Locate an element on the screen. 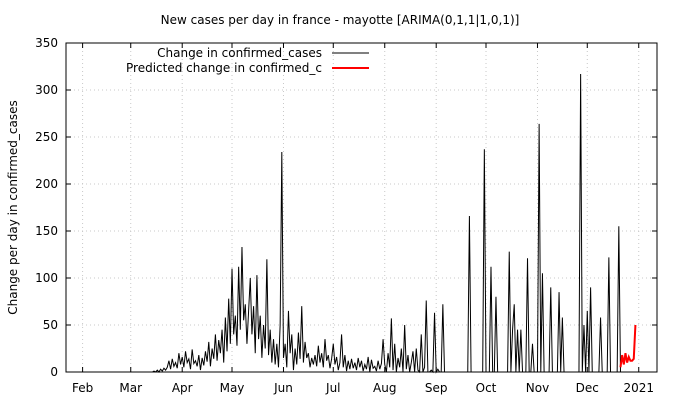 The height and width of the screenshot is (400, 680). y-tick-label: 150 is located at coordinates (46, 231).